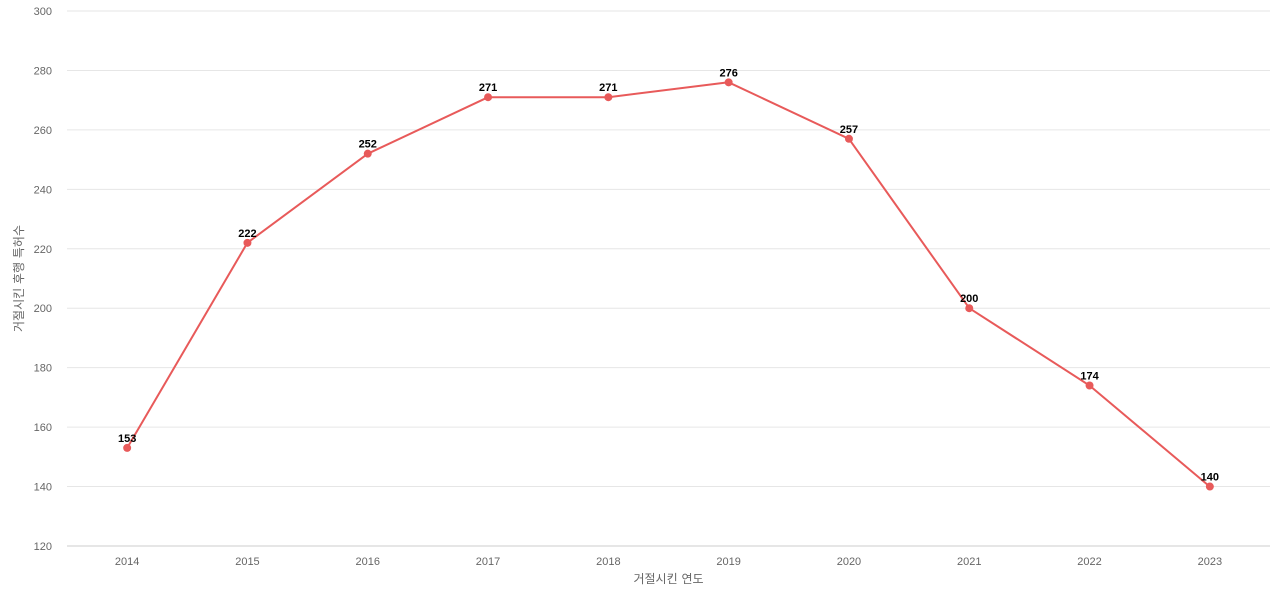 The height and width of the screenshot is (600, 1280). What do you see at coordinates (127, 562) in the screenshot?
I see `x-tick-label: 2014` at bounding box center [127, 562].